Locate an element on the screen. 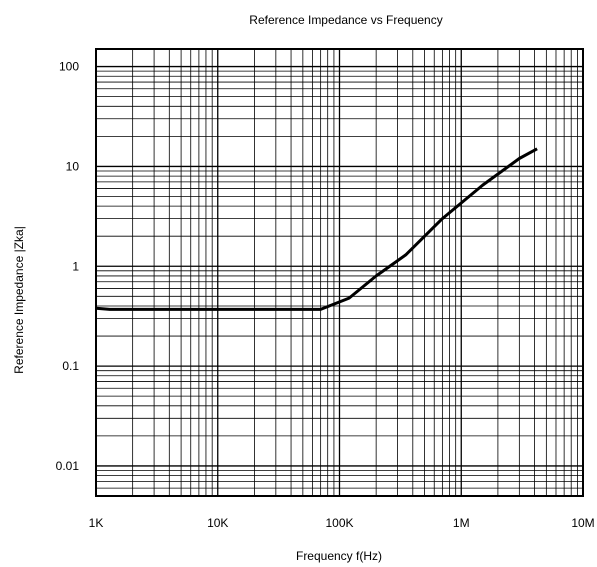 This screenshot has height=567, width=597. y-tick-label: 100 is located at coordinates (69, 67).